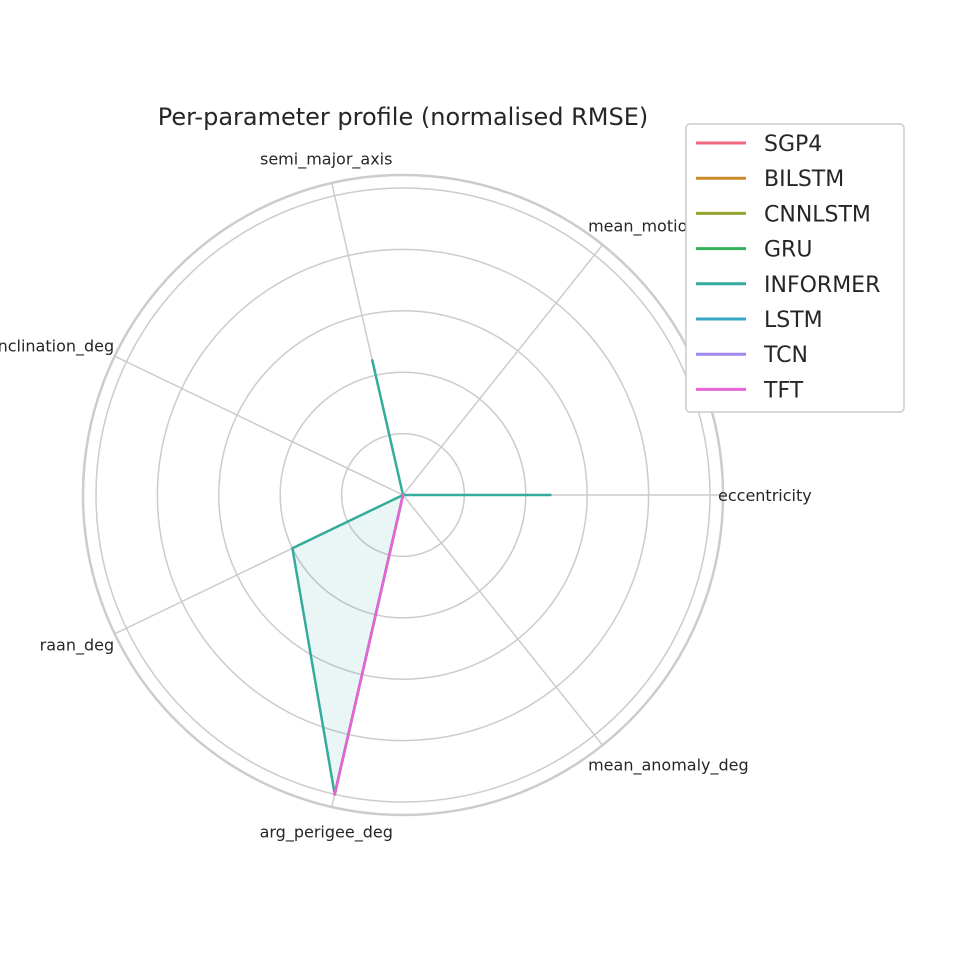  I want to click on legend-item-sgp4: SGP4, so click(759, 144).